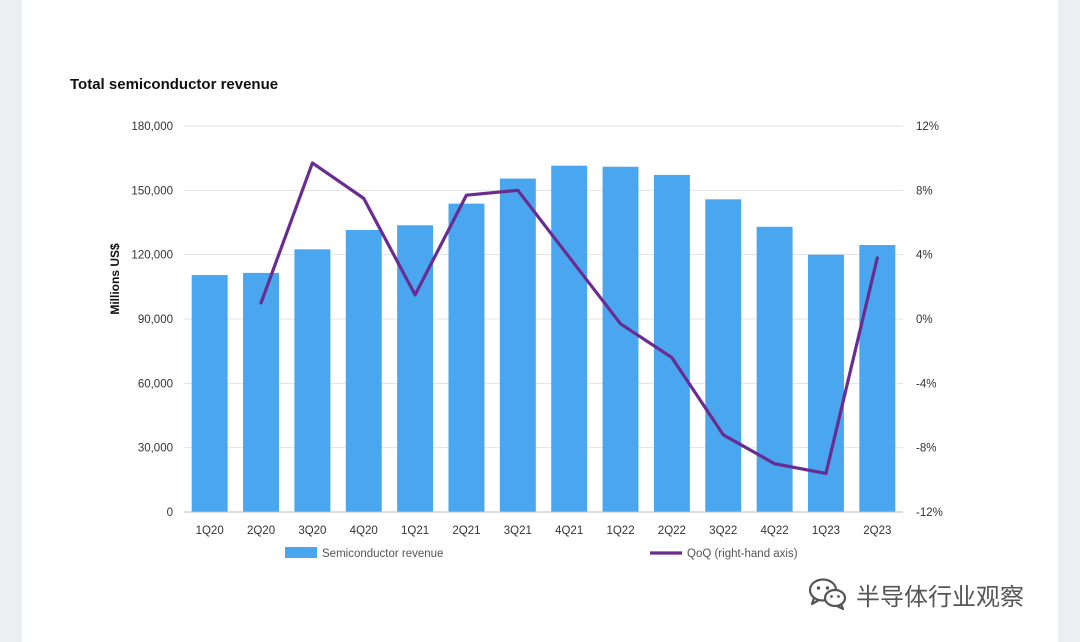 This screenshot has height=642, width=1080. I want to click on x-tick-label: 4Q20, so click(364, 531).